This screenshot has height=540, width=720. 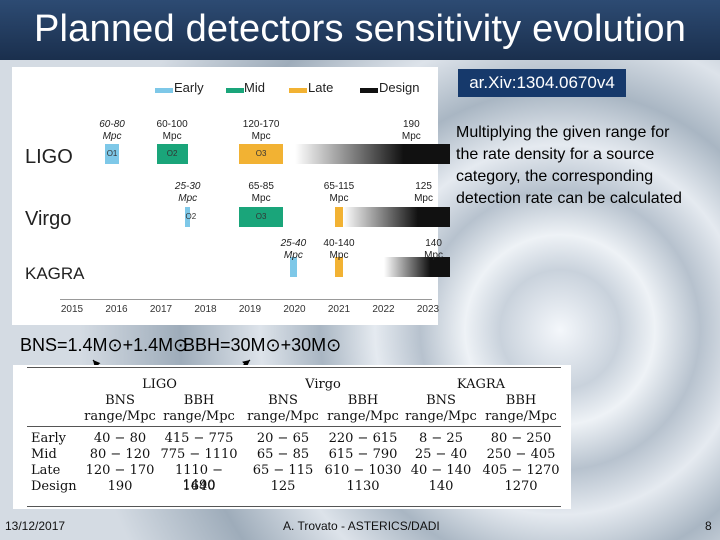 What do you see at coordinates (235, 90) in the screenshot?
I see `legend-swatch-mid` at bounding box center [235, 90].